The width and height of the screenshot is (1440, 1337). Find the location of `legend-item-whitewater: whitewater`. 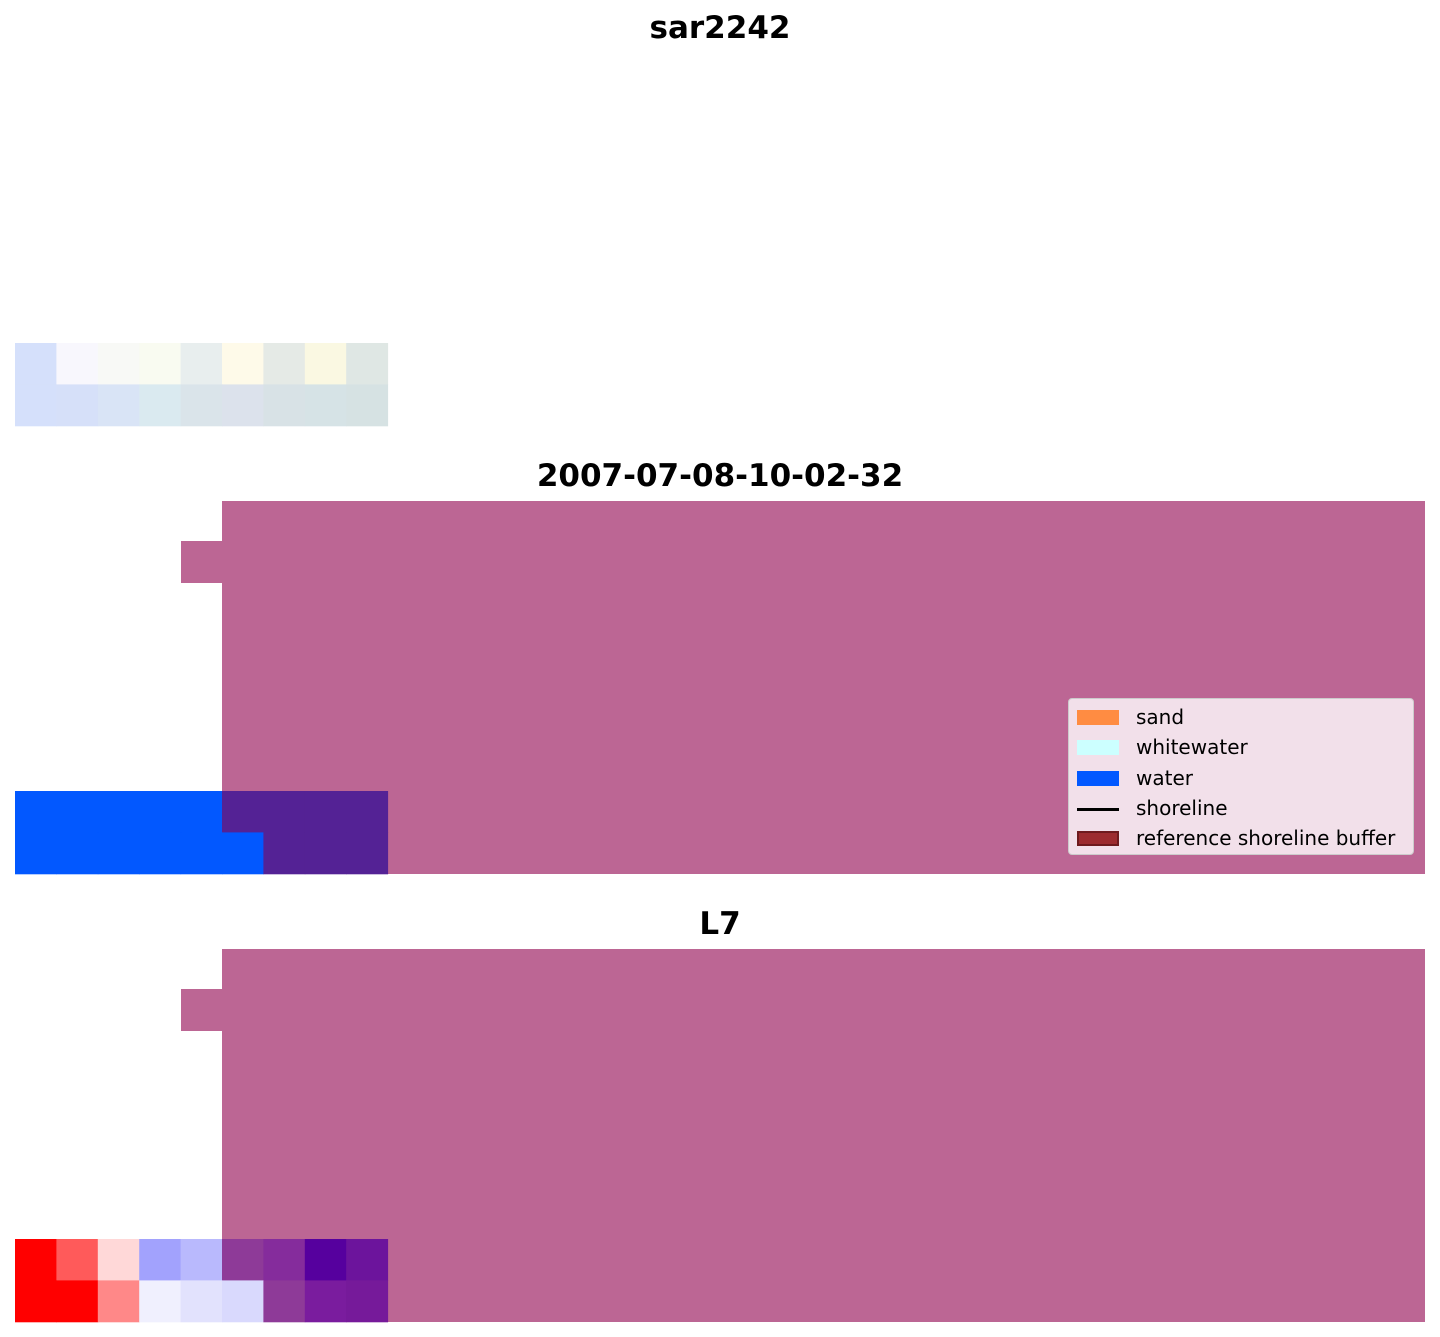

legend-item-whitewater: whitewater is located at coordinates (1241, 746).